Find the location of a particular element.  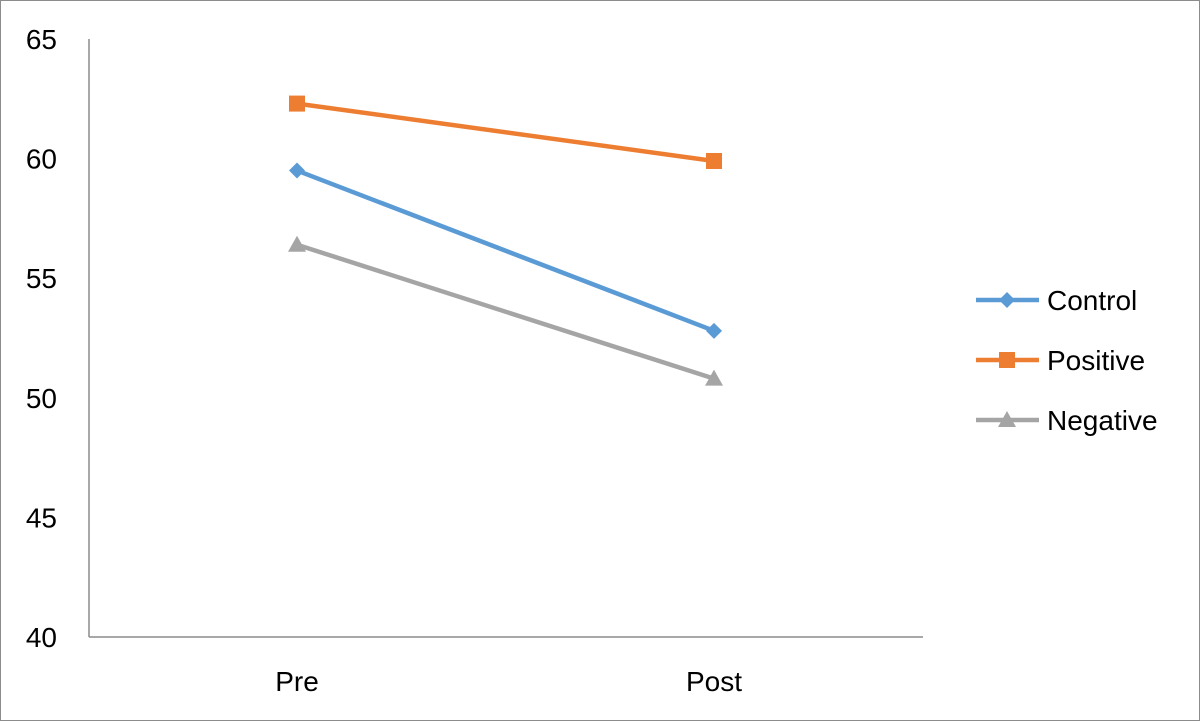

series-line-negative is located at coordinates (505, 311).